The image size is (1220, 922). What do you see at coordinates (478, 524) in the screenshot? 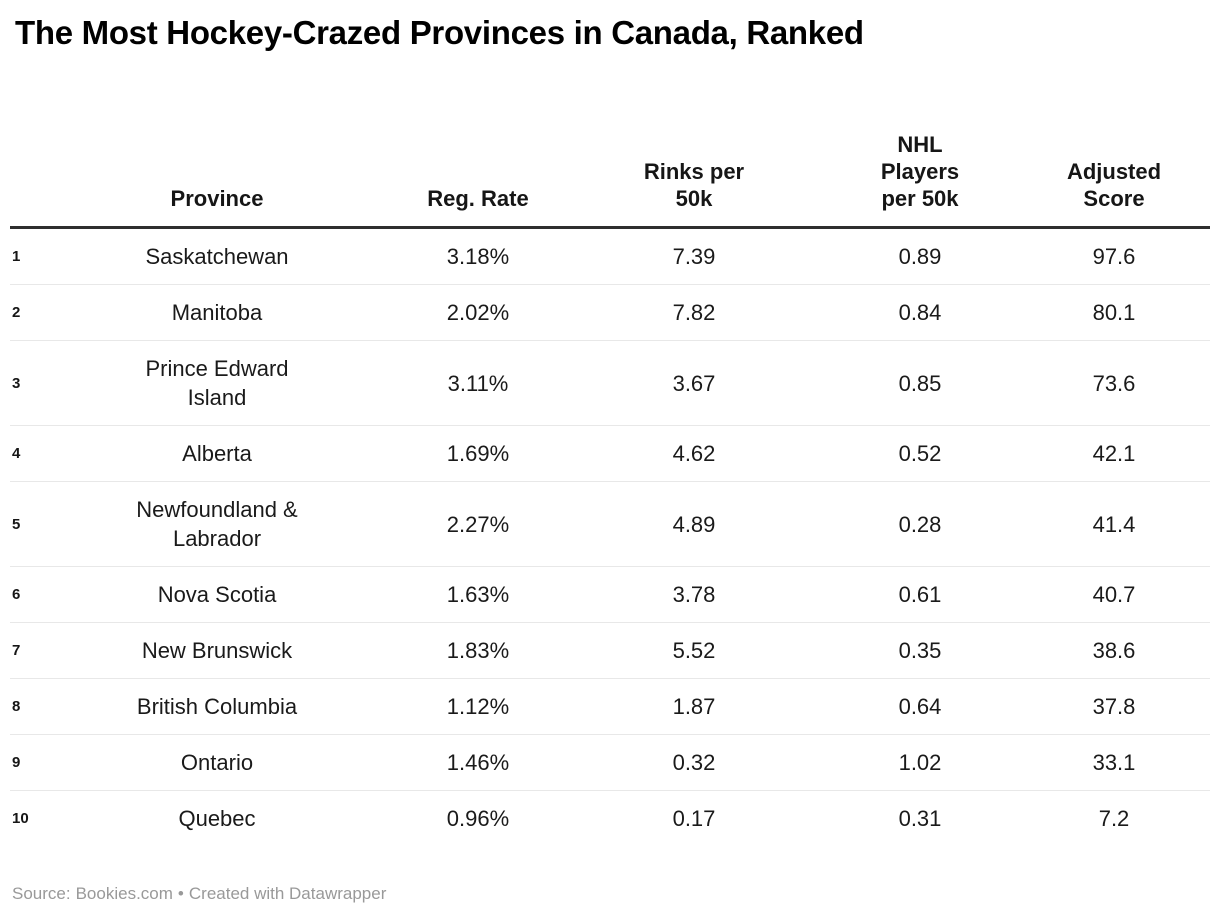
I see `reg-rate-cell: 2.27%` at bounding box center [478, 524].